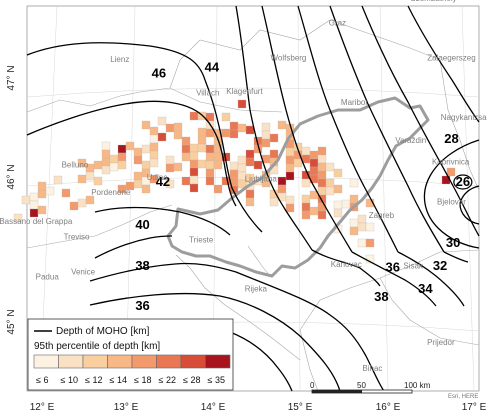 The image size is (500, 417). I want to click on city-label: Bassano del Grappa, so click(36, 221).